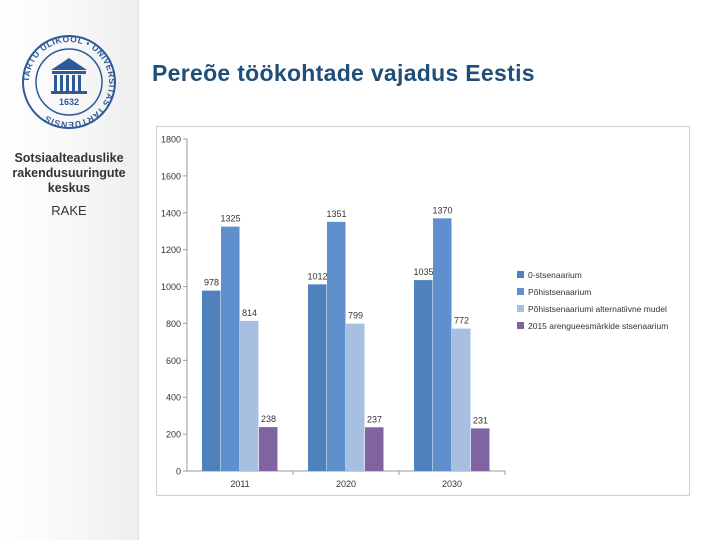 This screenshot has height=540, width=720. What do you see at coordinates (346, 484) in the screenshot?
I see `x-tick-label: 2020` at bounding box center [346, 484].